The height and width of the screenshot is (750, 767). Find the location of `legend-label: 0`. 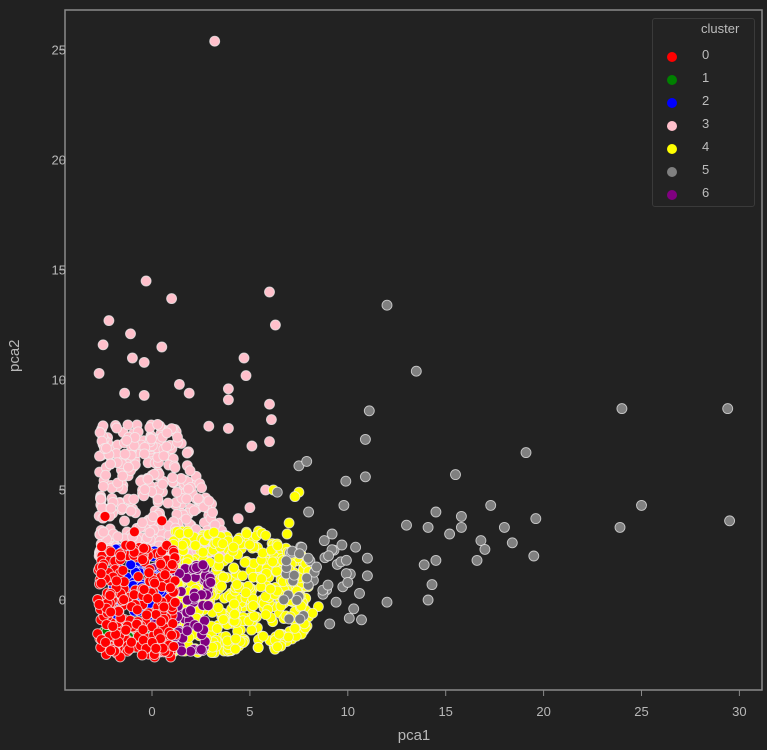

legend-label: 0 is located at coordinates (706, 54).